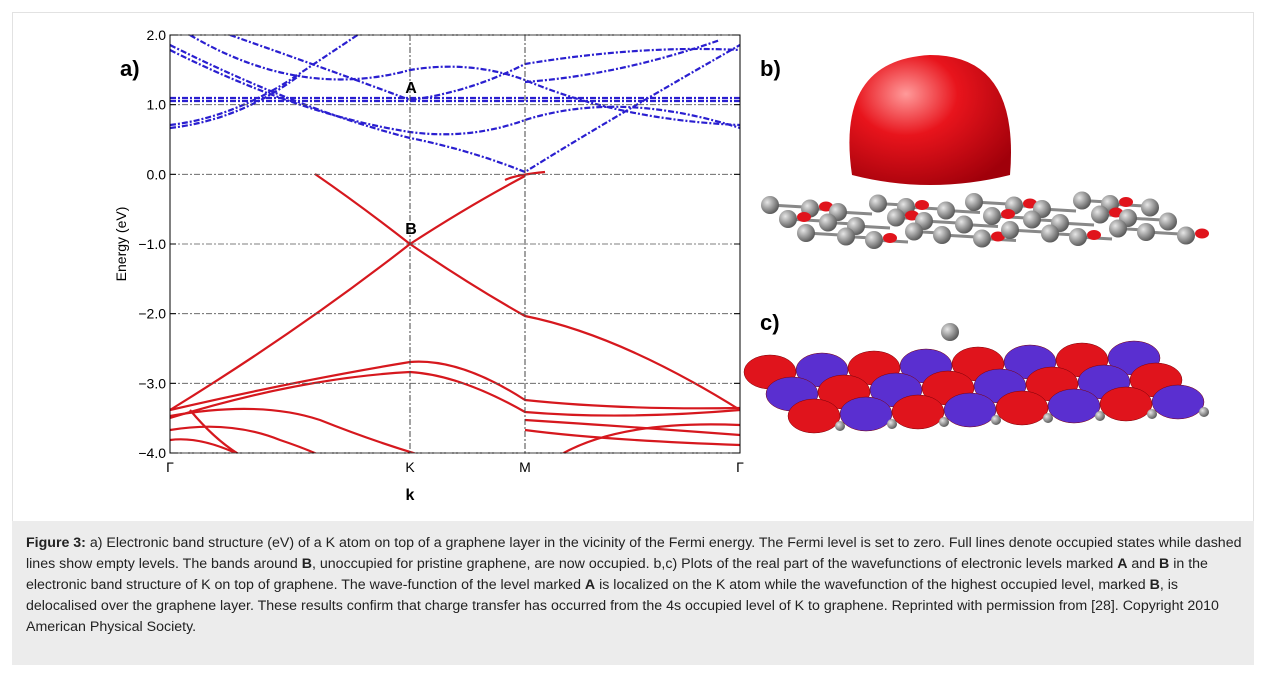  Describe the element at coordinates (525, 467) in the screenshot. I see `x-tick-label: M` at that location.